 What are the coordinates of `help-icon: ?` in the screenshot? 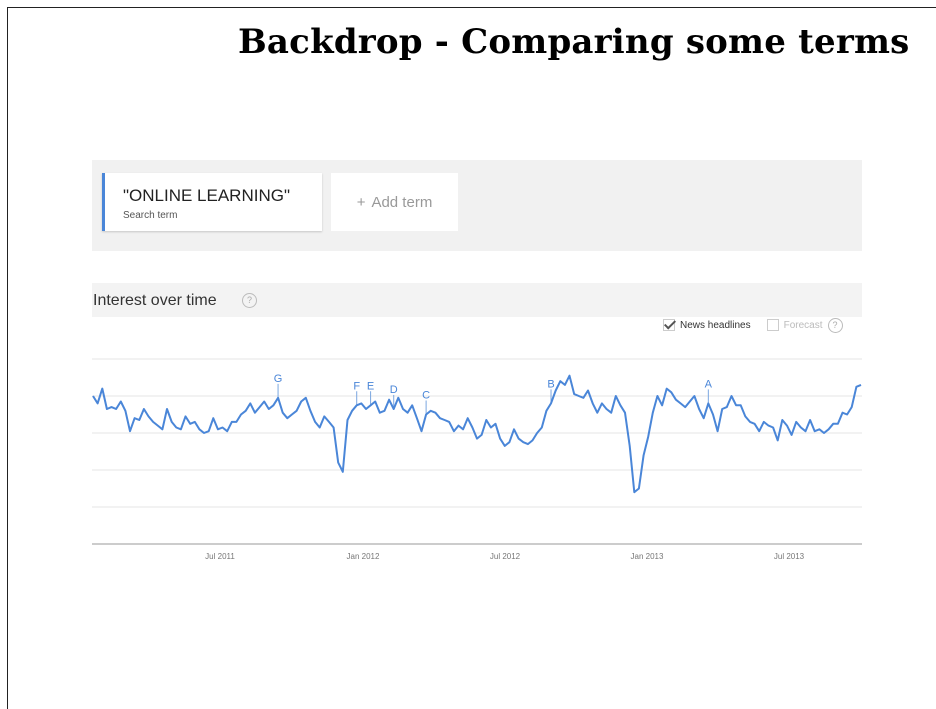 It's located at (249, 300).